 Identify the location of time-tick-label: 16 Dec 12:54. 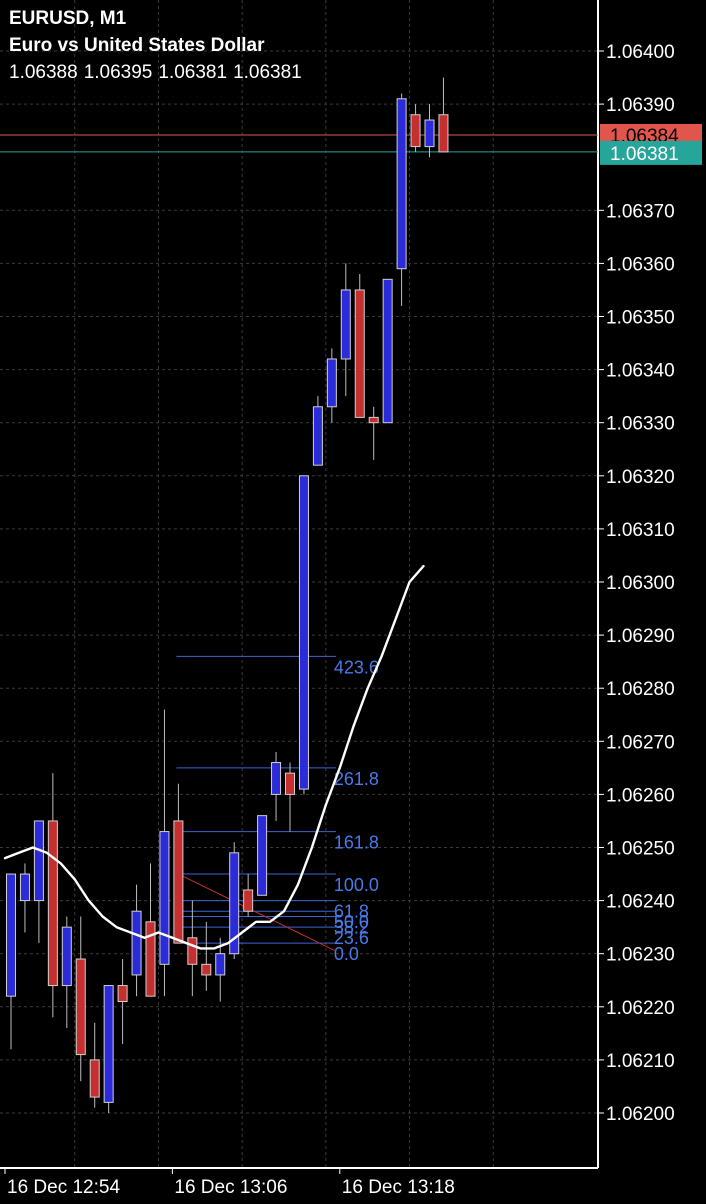
(63, 1187).